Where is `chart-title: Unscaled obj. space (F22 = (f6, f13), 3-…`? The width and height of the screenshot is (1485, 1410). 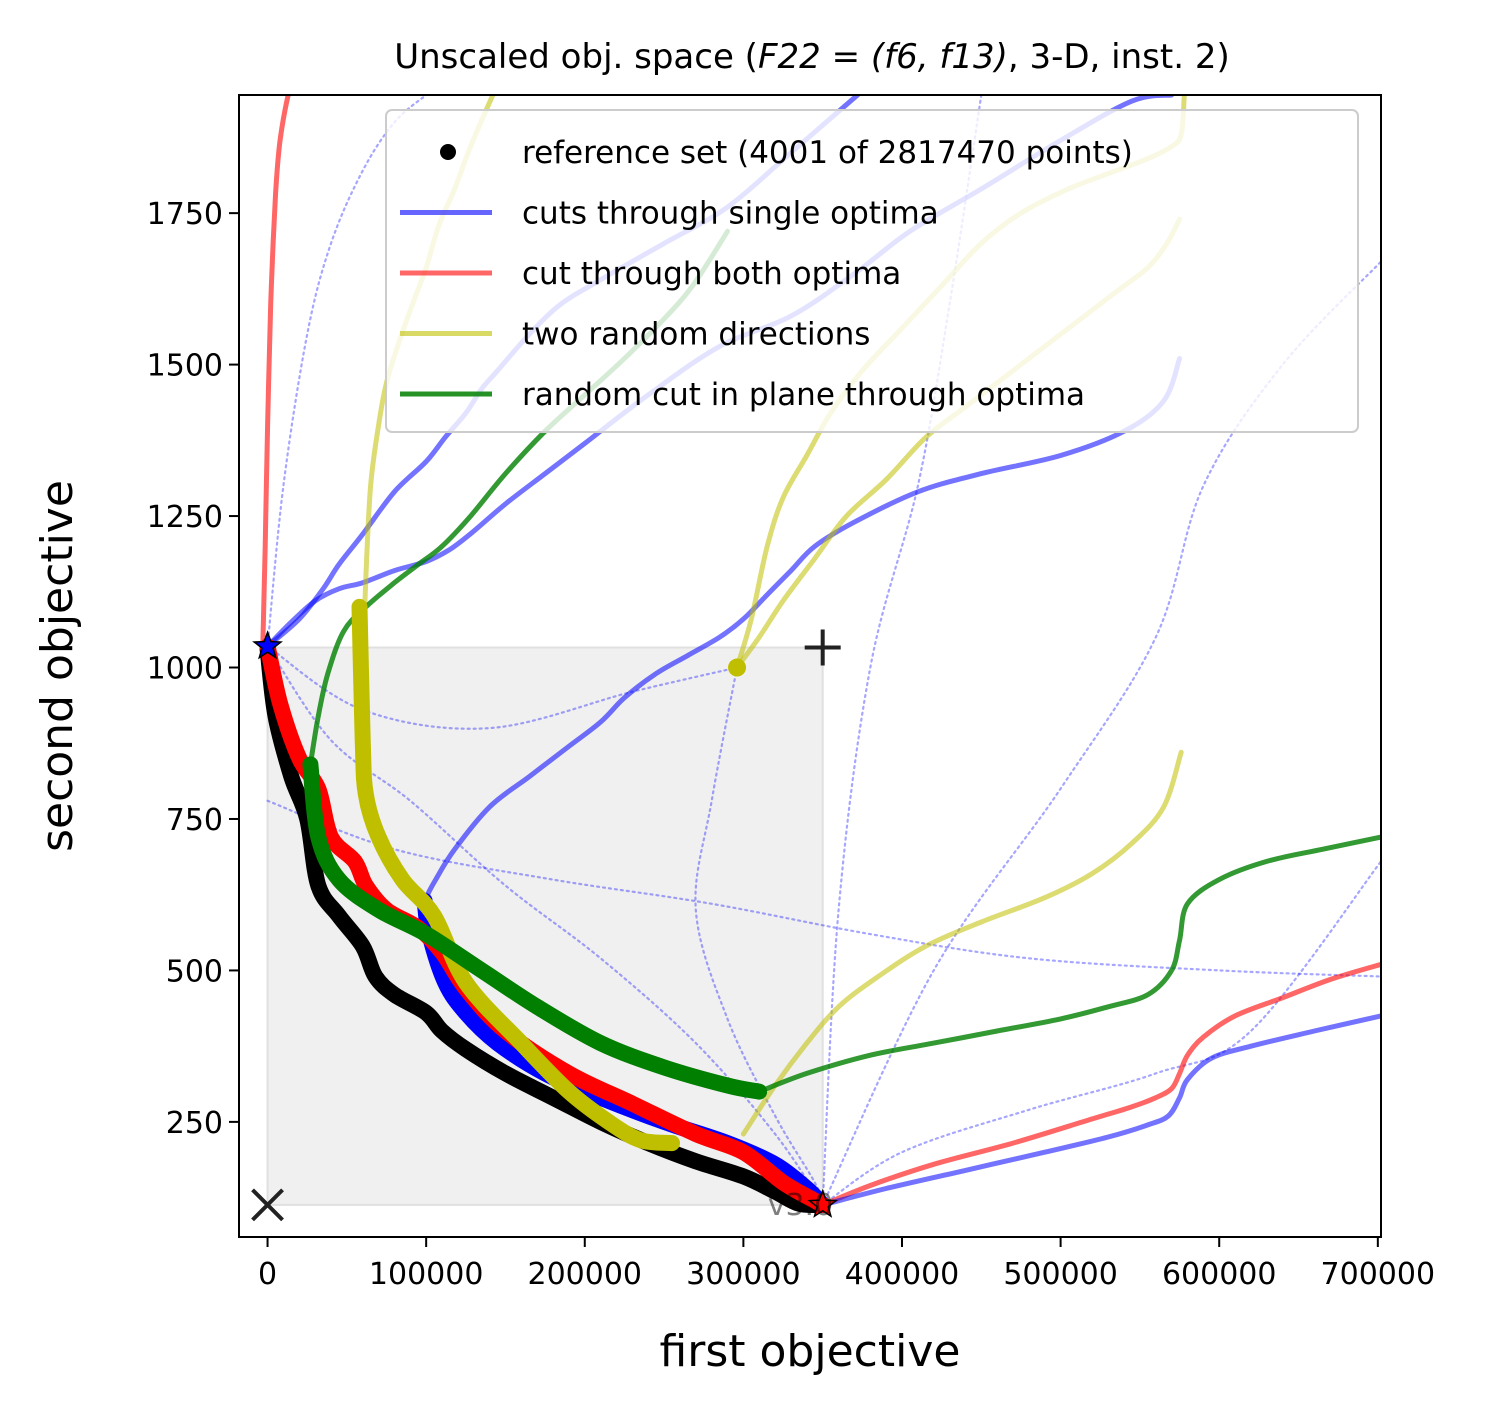
chart-title: Unscaled obj. space (F22 = (f6, f13), 3-… is located at coordinates (811, 57).